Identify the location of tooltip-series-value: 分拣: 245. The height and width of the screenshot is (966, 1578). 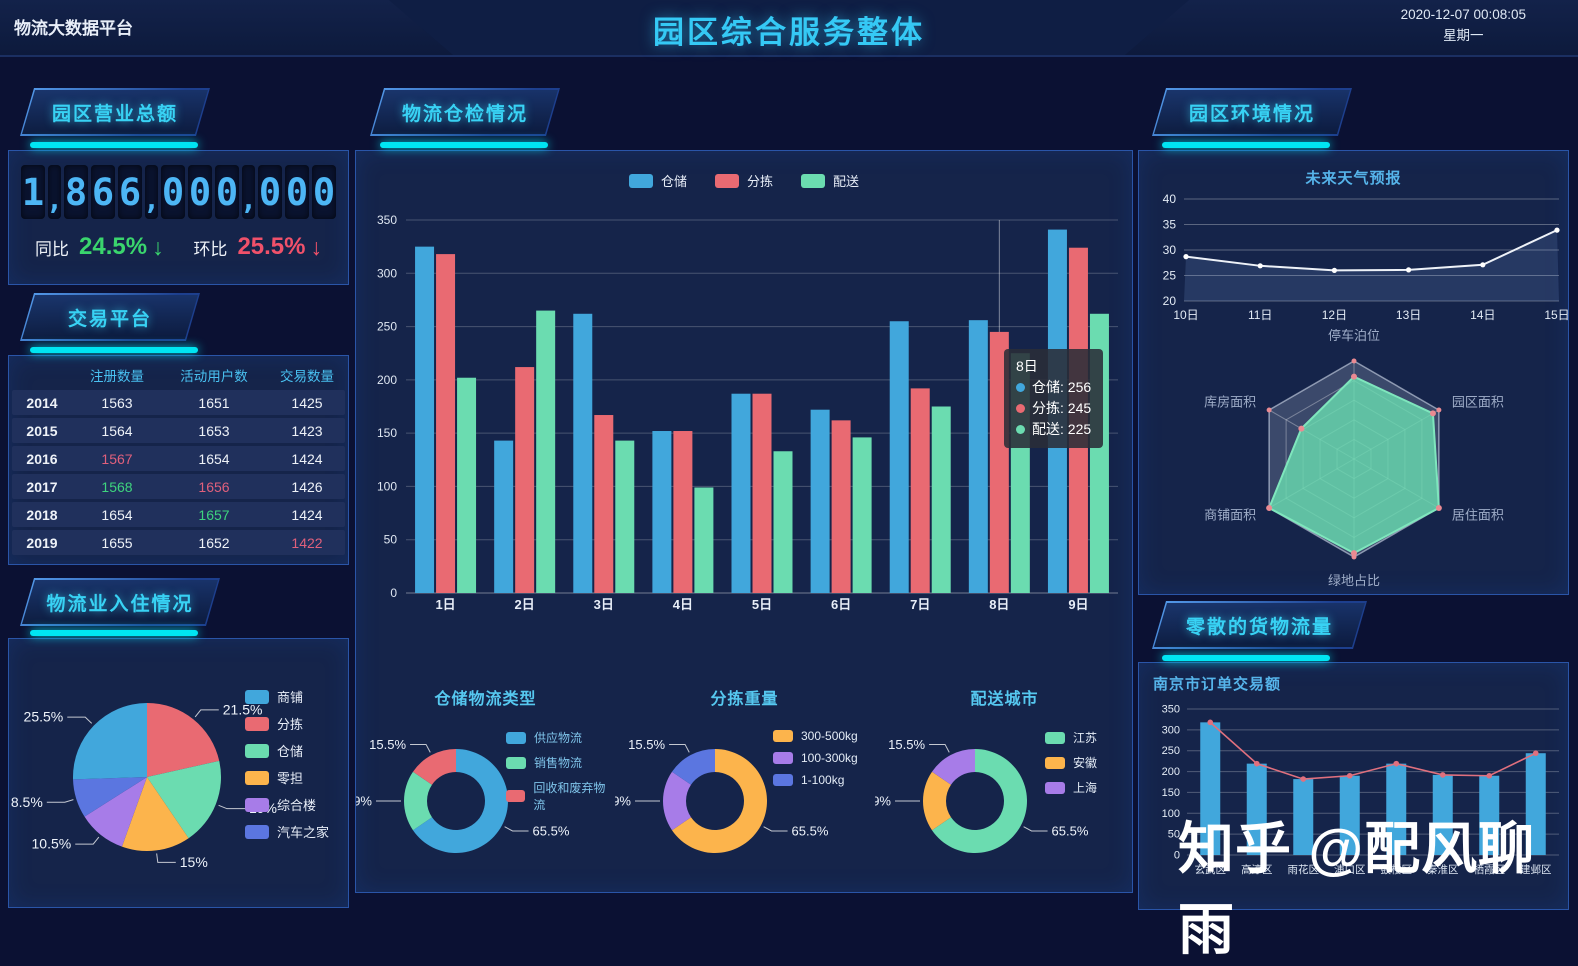
(1062, 408).